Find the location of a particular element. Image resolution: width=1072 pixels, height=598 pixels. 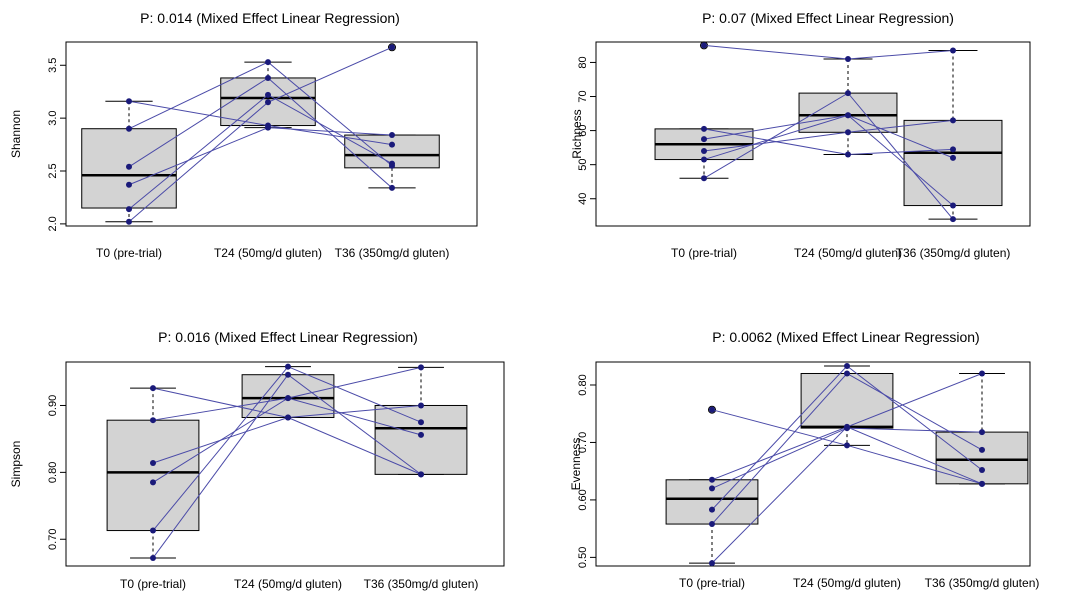

y-tick-label: 70 is located at coordinates (583, 96).